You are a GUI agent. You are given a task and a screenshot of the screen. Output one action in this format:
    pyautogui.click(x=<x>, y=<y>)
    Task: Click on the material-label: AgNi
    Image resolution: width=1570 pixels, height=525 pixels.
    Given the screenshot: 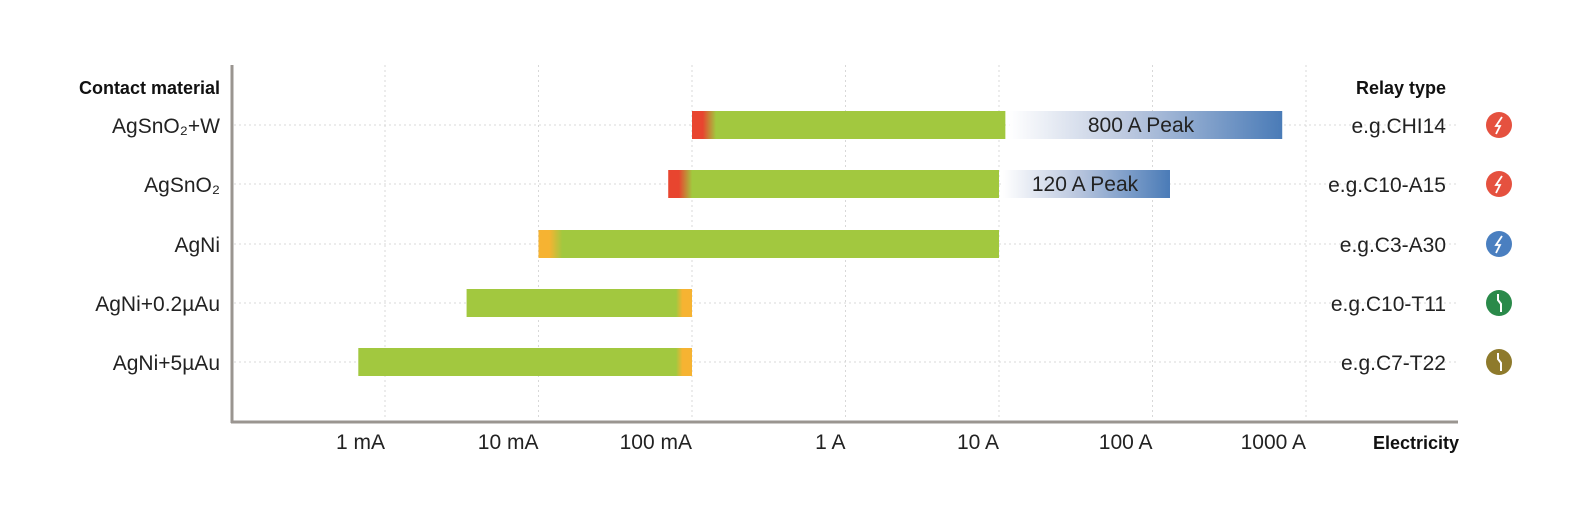 What is the action you would take?
    pyautogui.click(x=197, y=245)
    